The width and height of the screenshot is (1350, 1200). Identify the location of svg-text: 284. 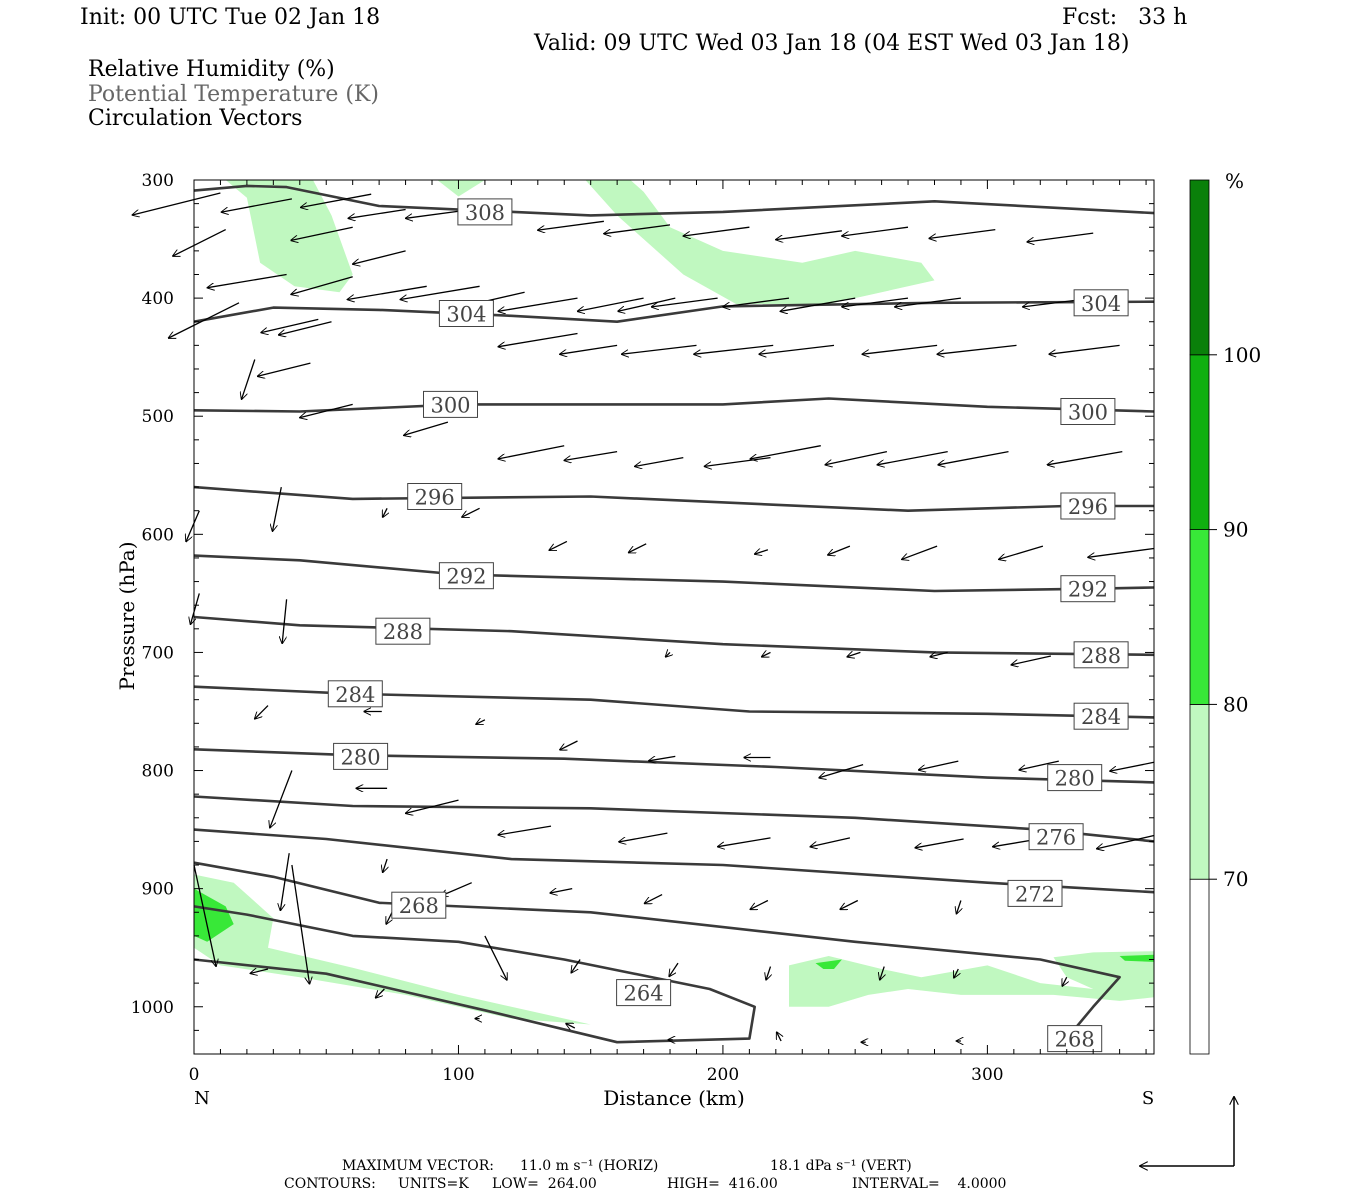
(1101, 717).